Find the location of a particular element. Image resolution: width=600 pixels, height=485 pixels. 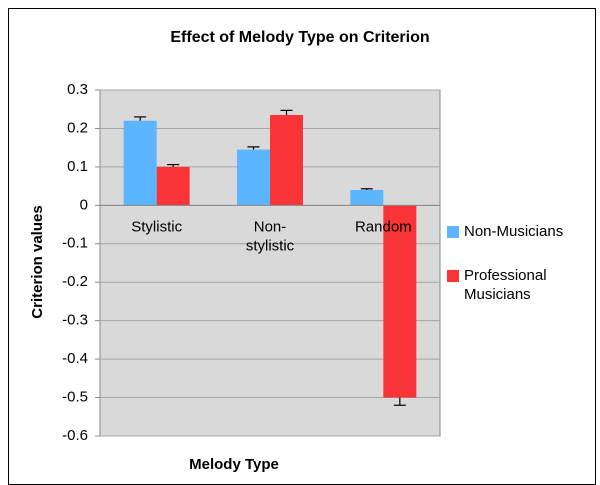

legend-label: Professional Musicians is located at coordinates (505, 285).